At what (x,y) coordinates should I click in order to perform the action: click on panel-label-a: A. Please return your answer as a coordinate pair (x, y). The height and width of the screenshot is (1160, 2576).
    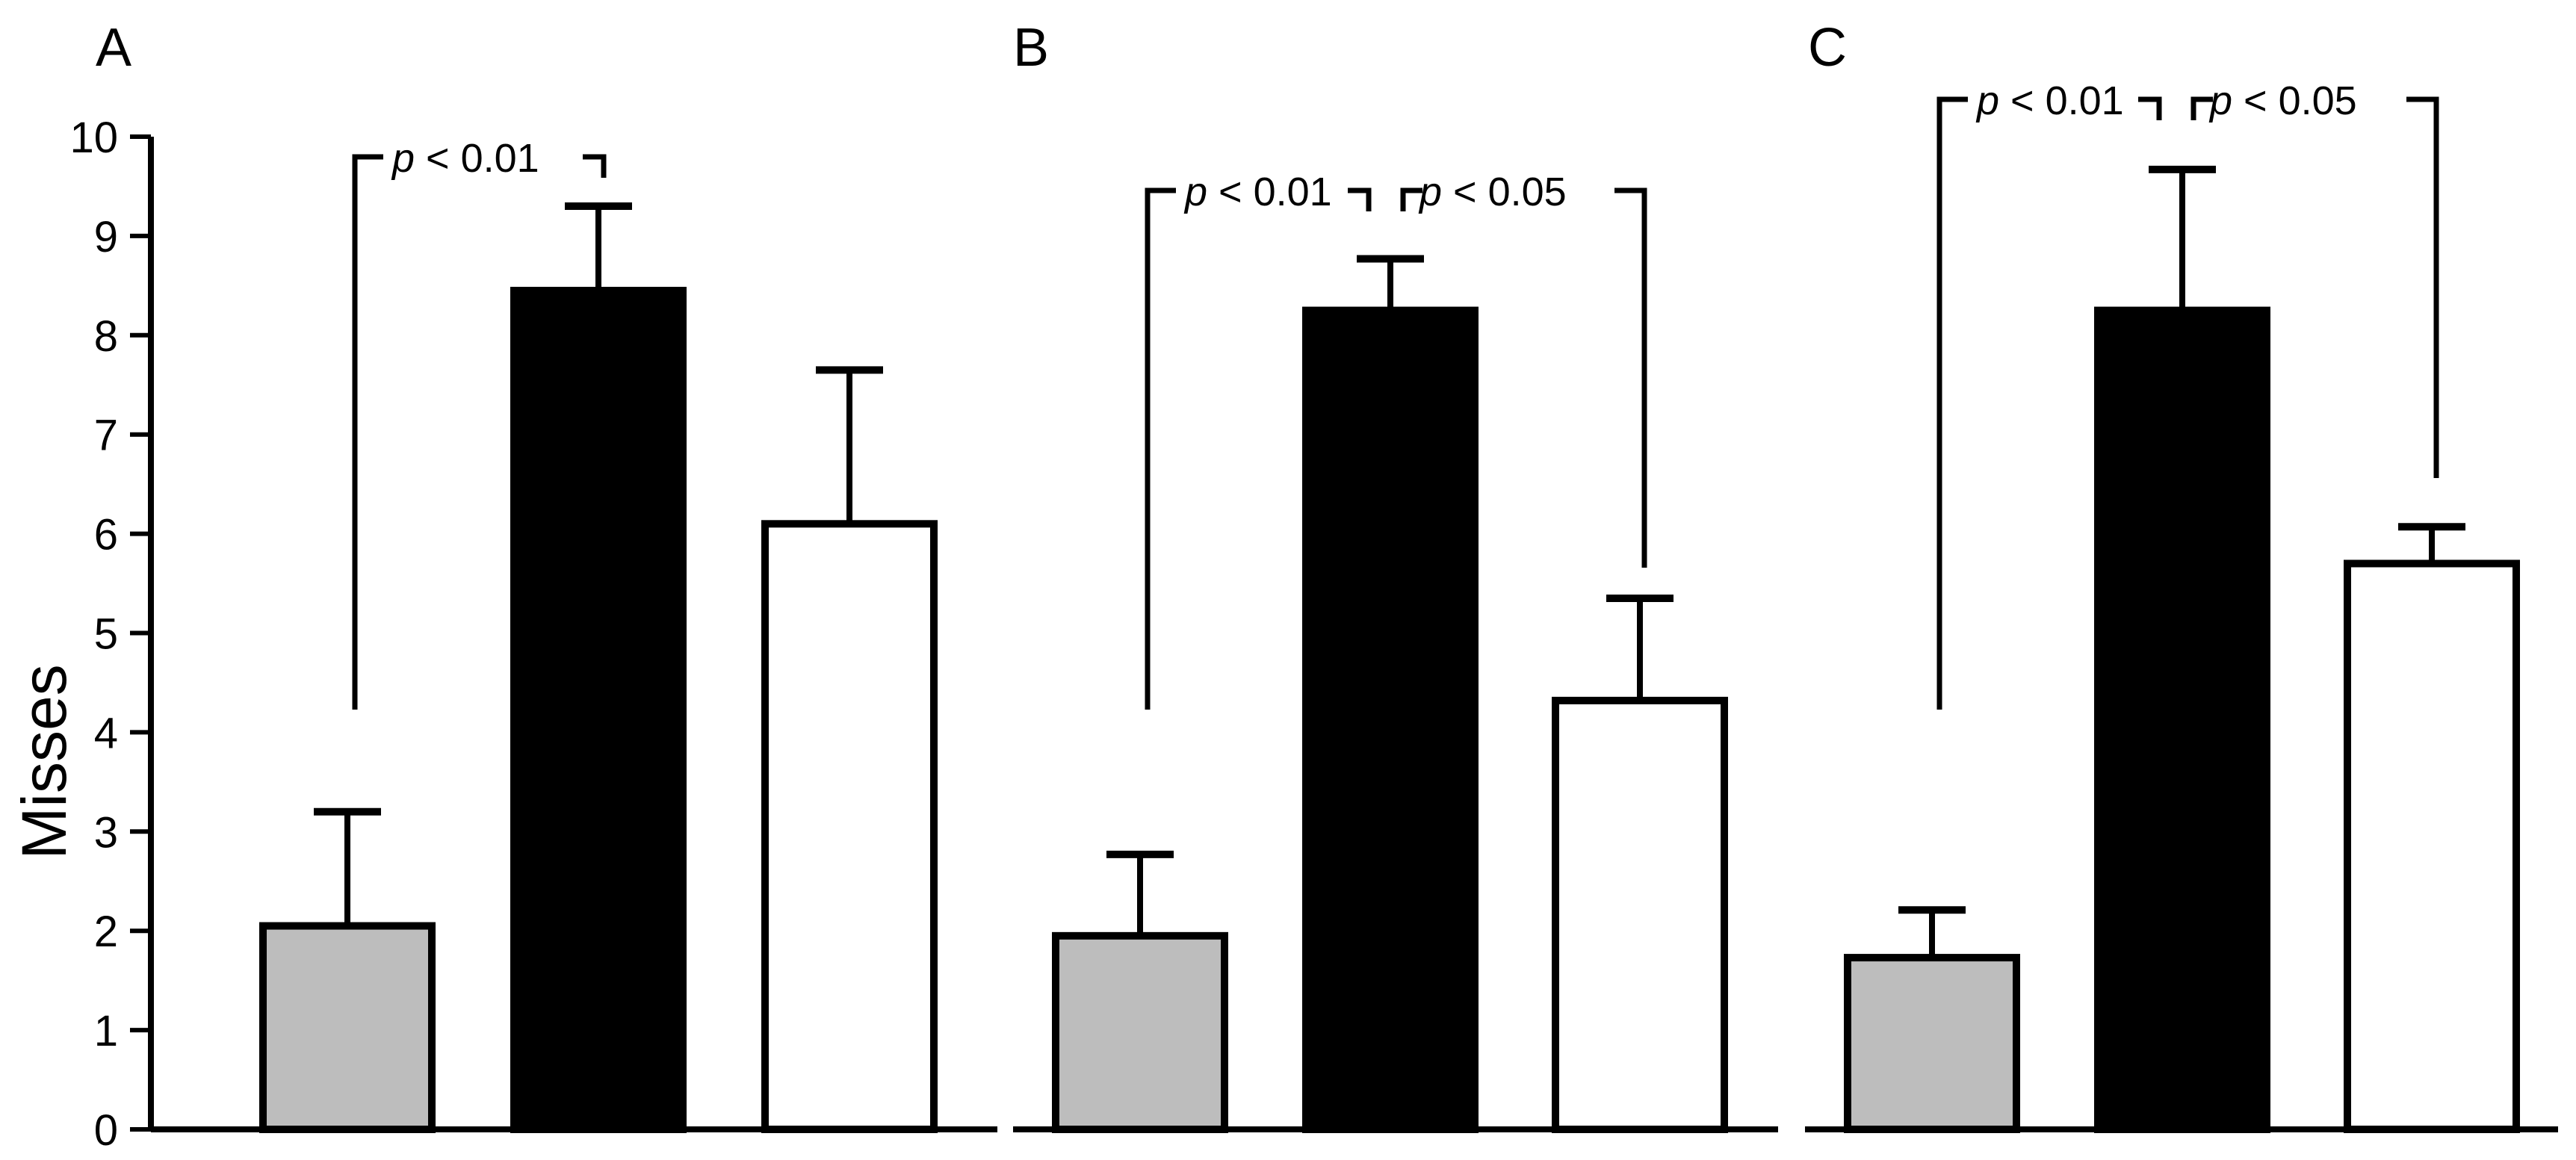
    Looking at the image, I should click on (113, 48).